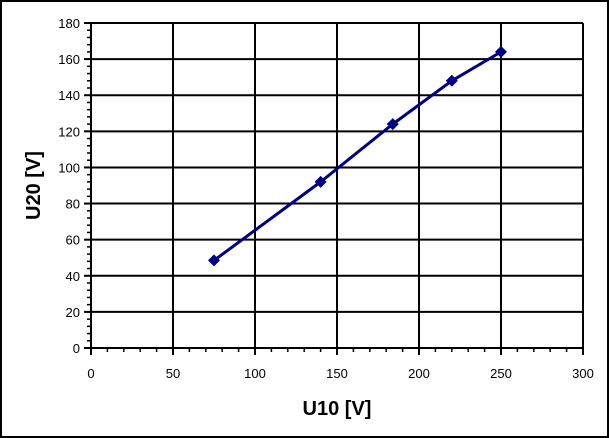 Image resolution: width=609 pixels, height=438 pixels. What do you see at coordinates (337, 373) in the screenshot?
I see `x-tick-label: 150` at bounding box center [337, 373].